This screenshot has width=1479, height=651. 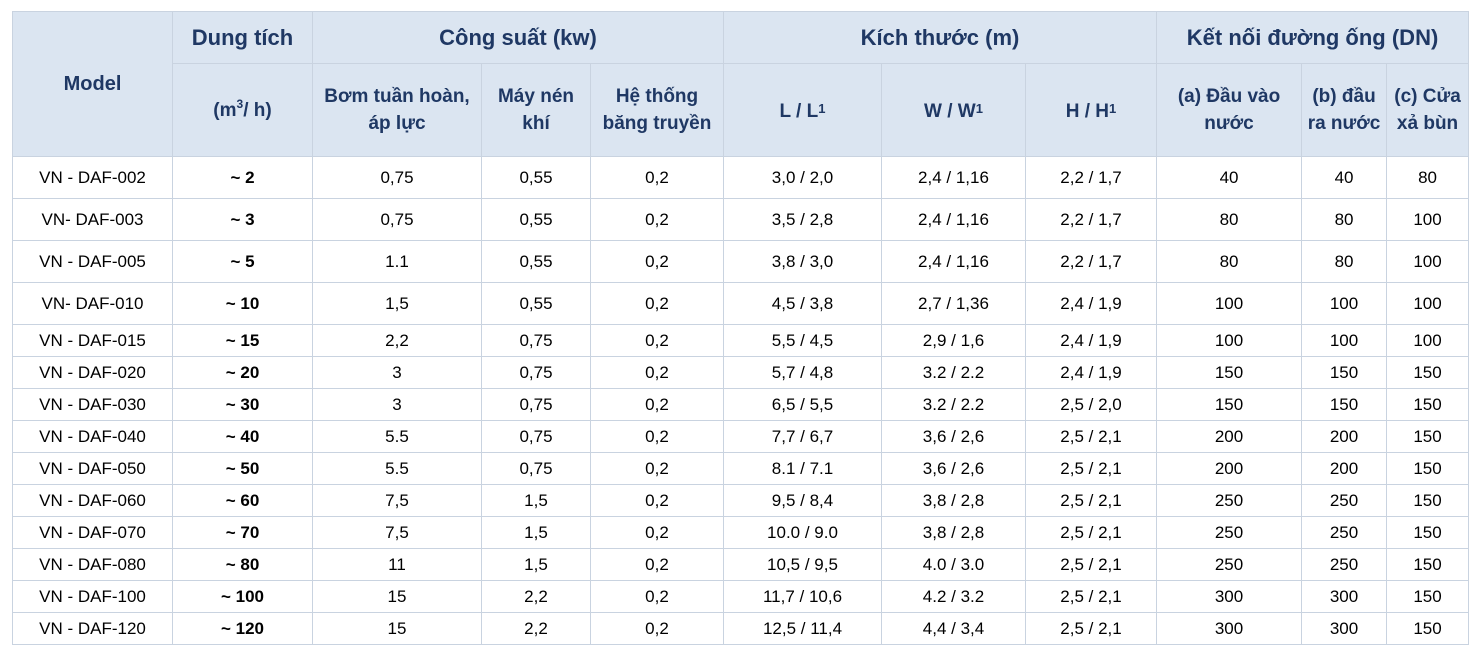 I want to click on cell-model: VN - DAF-100, so click(x=92, y=596).